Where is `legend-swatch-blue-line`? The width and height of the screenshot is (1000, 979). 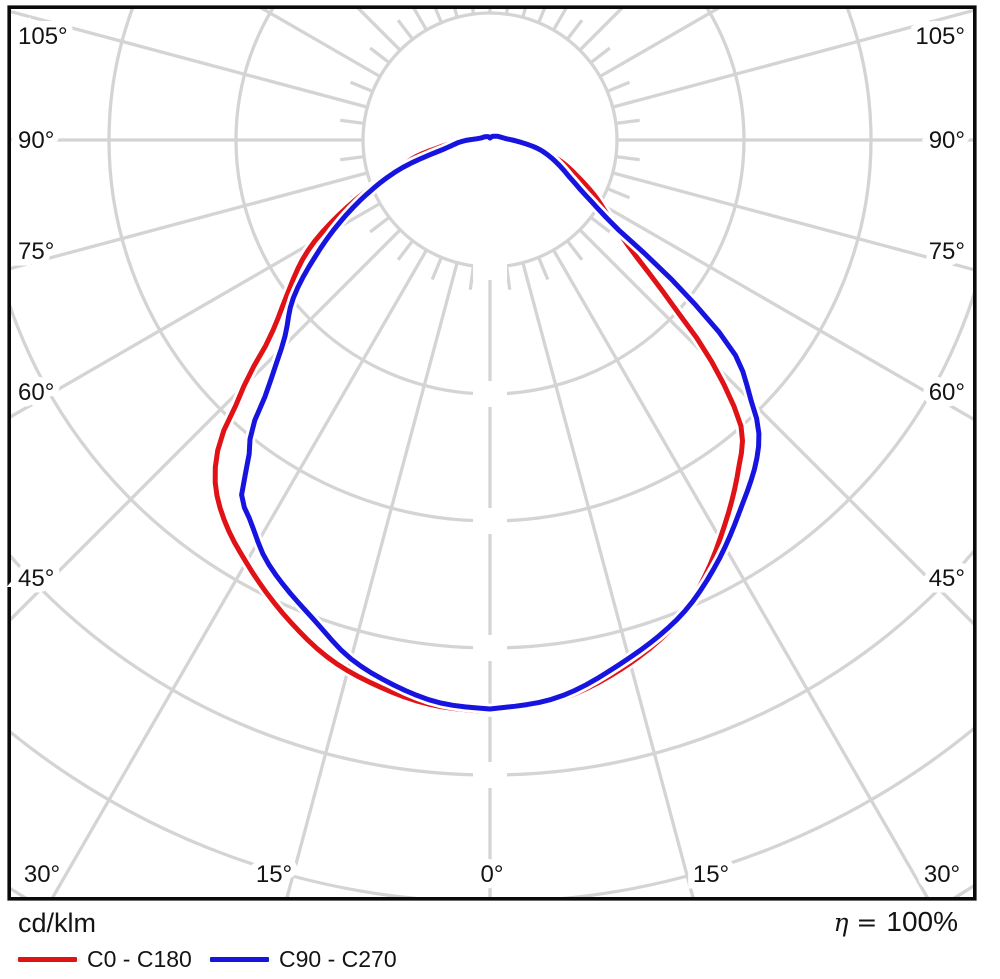 legend-swatch-blue-line is located at coordinates (239, 959).